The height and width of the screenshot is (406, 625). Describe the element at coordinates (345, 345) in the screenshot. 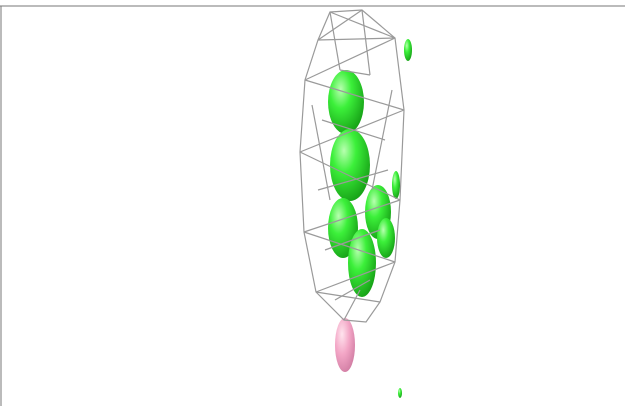

I see `pink-atom` at that location.